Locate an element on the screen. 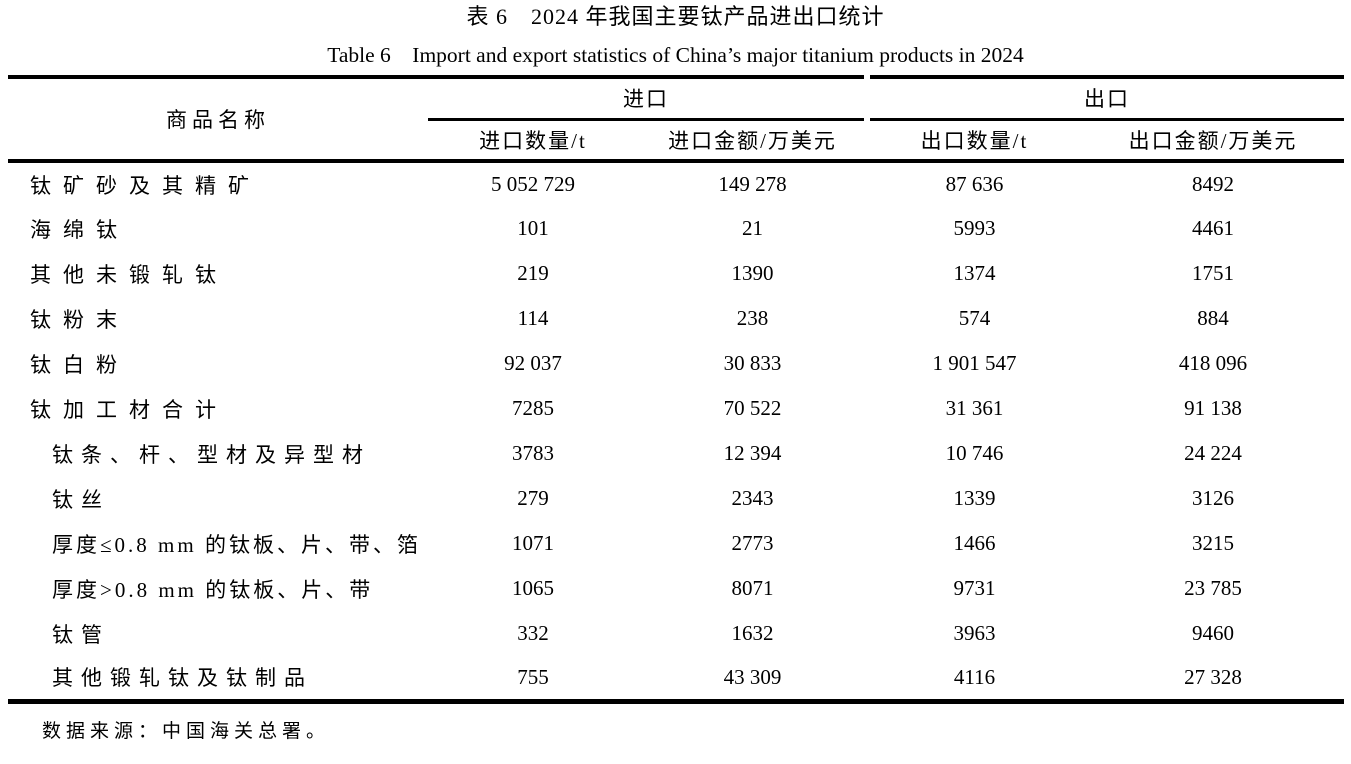 Image resolution: width=1351 pixels, height=764 pixels. export-qty-value: 31 361 is located at coordinates (974, 408).